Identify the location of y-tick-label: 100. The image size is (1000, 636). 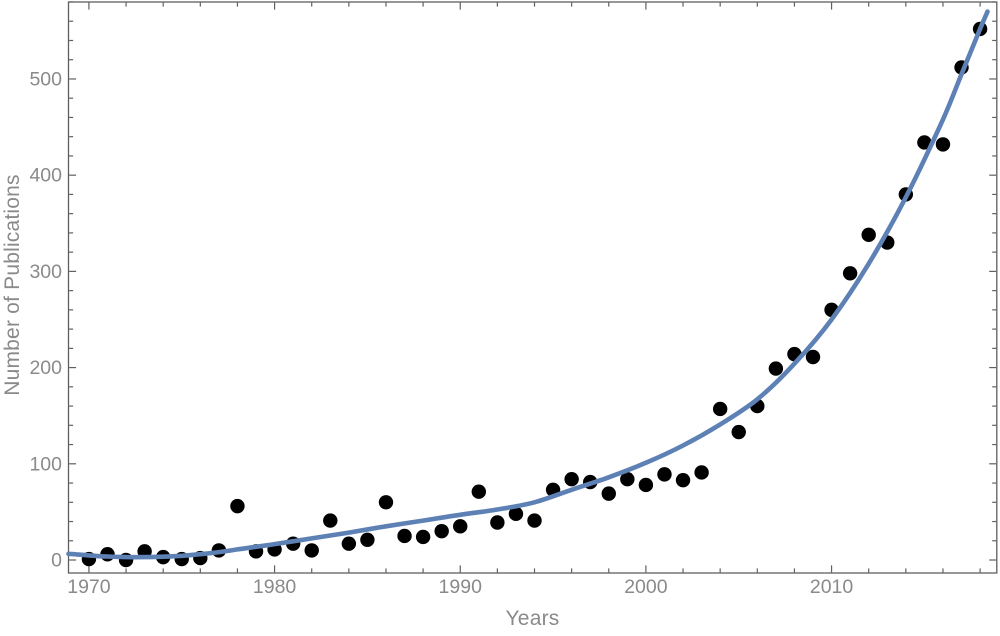
(45, 464).